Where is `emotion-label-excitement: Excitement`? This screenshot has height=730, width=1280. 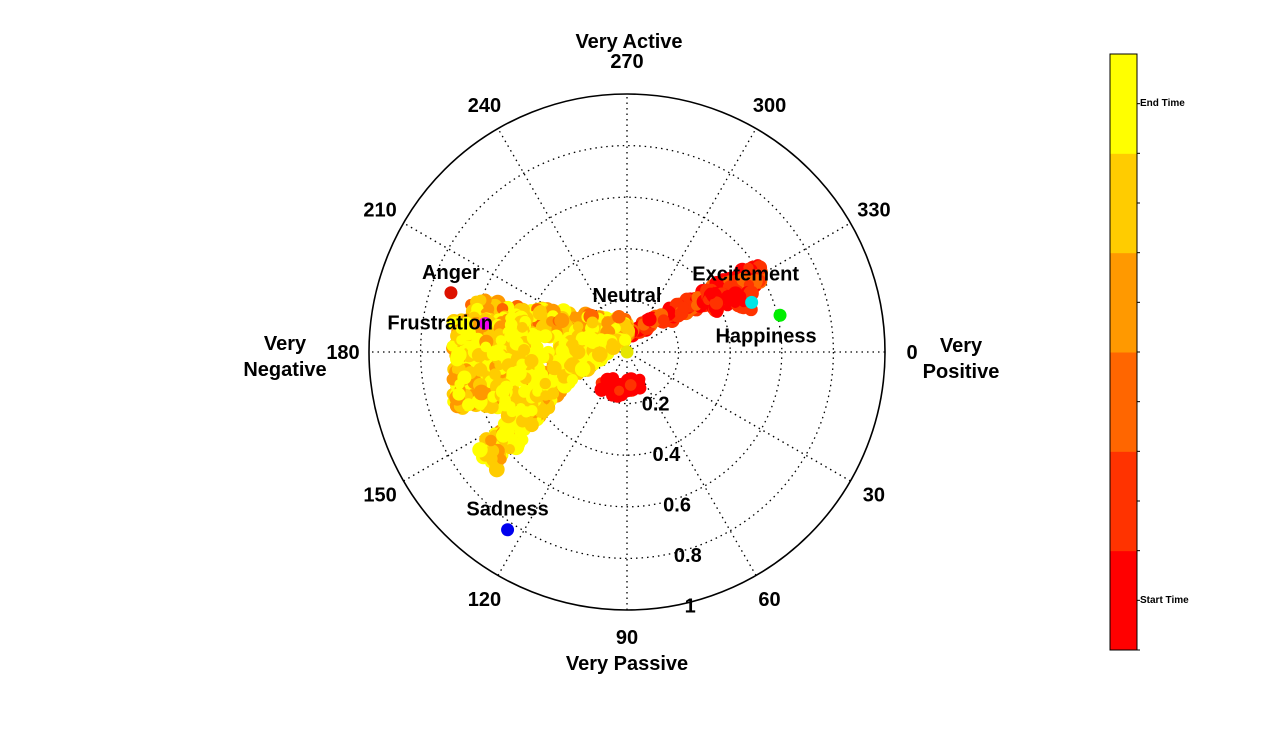 emotion-label-excitement: Excitement is located at coordinates (745, 274).